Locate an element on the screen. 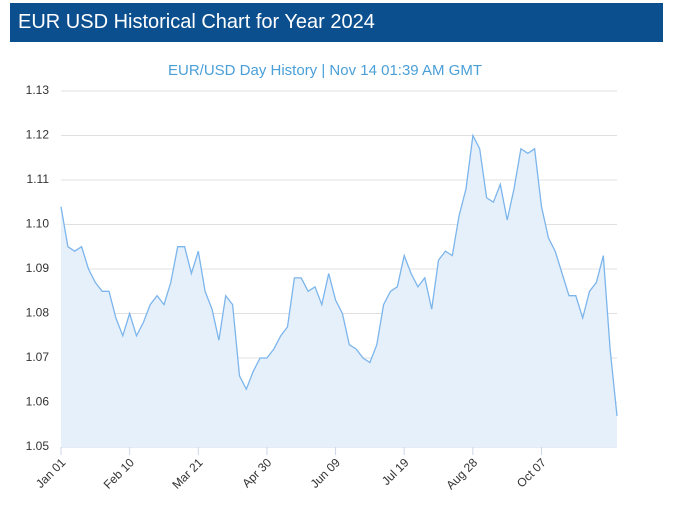 The height and width of the screenshot is (522, 674). y-tick-label: 1.08 is located at coordinates (38, 313).